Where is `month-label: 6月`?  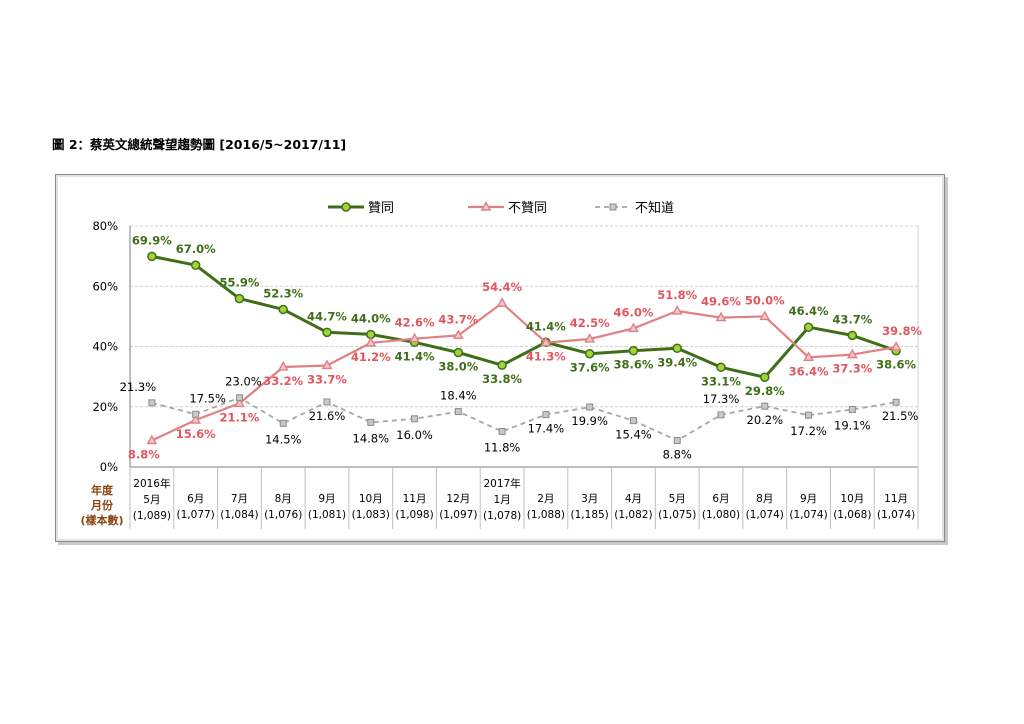
month-label: 6月 is located at coordinates (195, 499).